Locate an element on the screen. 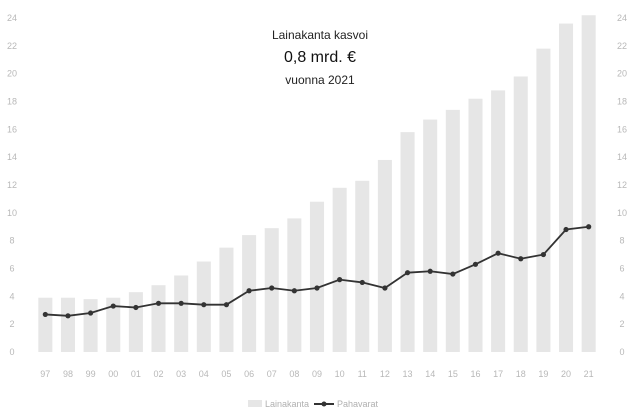 The height and width of the screenshot is (420, 639). y-left-tick-label: 24 is located at coordinates (12, 18).